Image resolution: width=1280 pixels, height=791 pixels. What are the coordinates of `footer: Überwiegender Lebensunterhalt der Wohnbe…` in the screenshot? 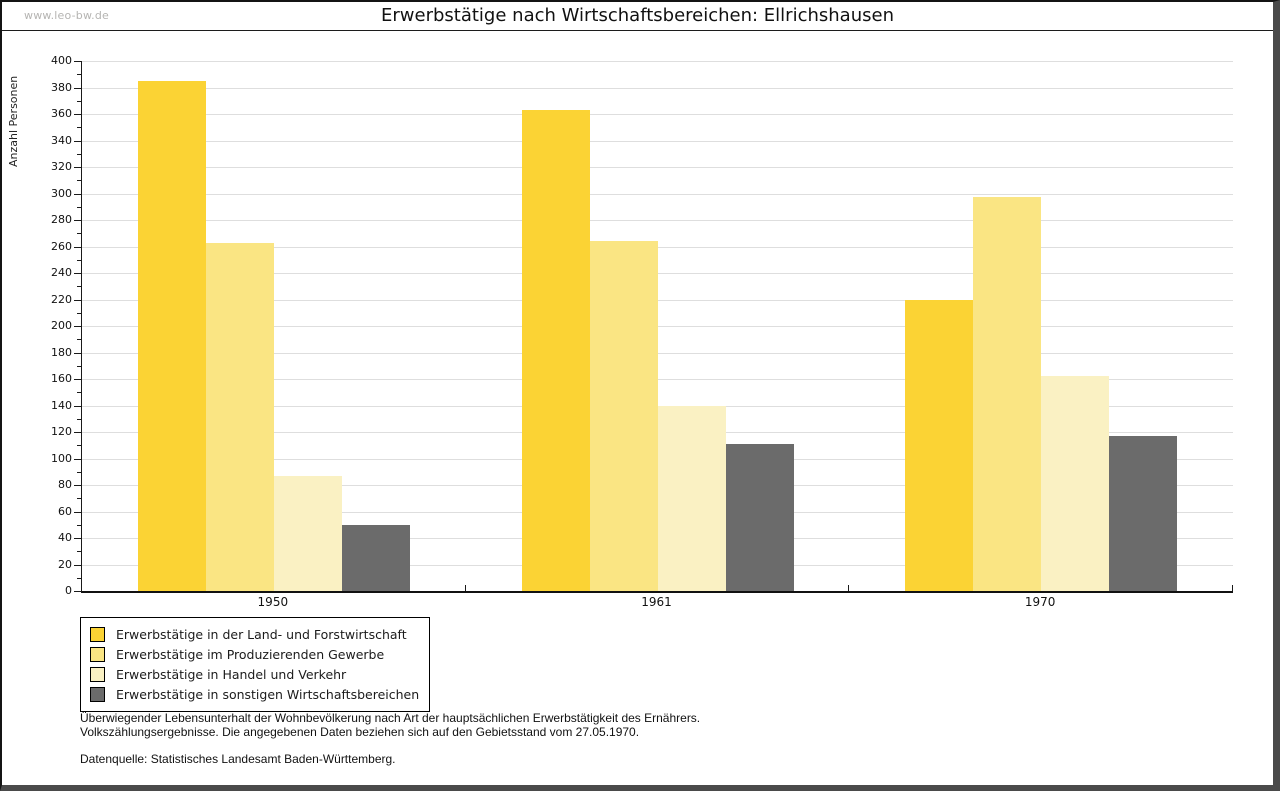 It's located at (390, 738).